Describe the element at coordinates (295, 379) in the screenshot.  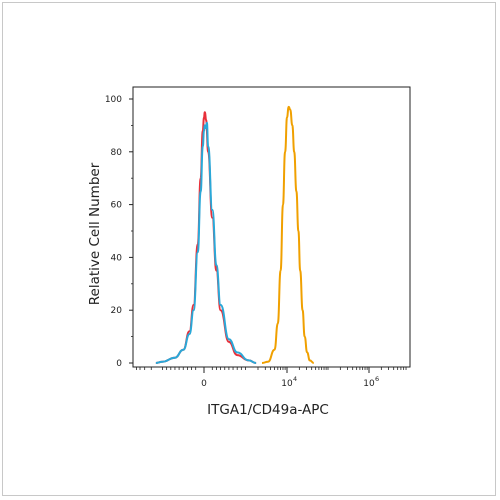
I see `x-tick-exponent: 4` at that location.